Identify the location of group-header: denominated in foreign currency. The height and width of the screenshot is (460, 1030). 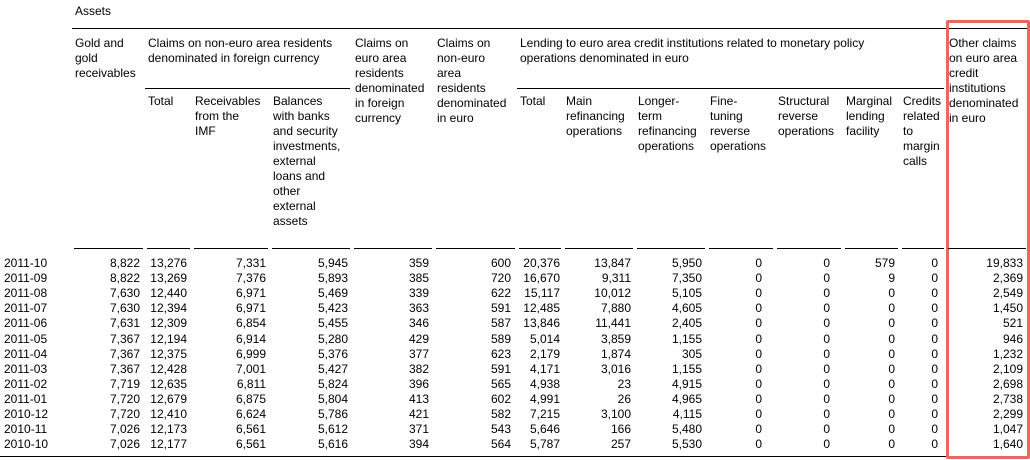
(234, 58).